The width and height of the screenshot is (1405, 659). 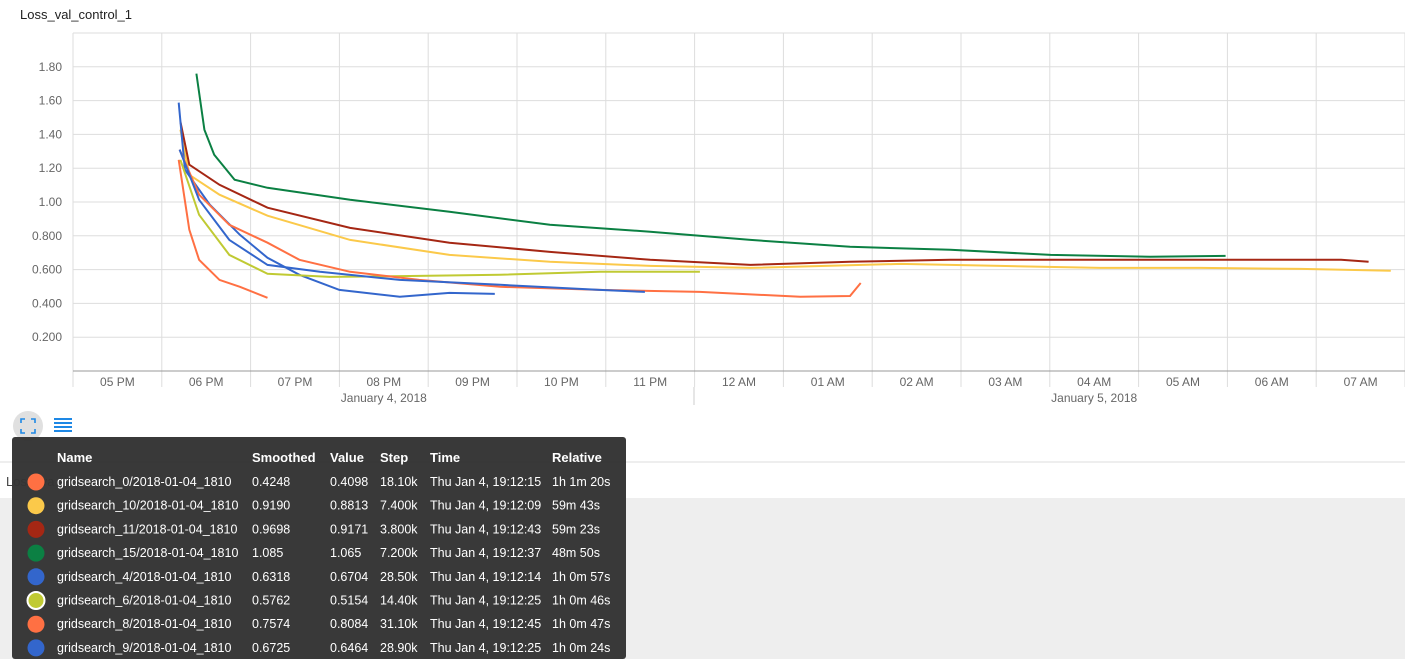 I want to click on tooltip-cell: 1h 0m 46s, so click(x=581, y=601).